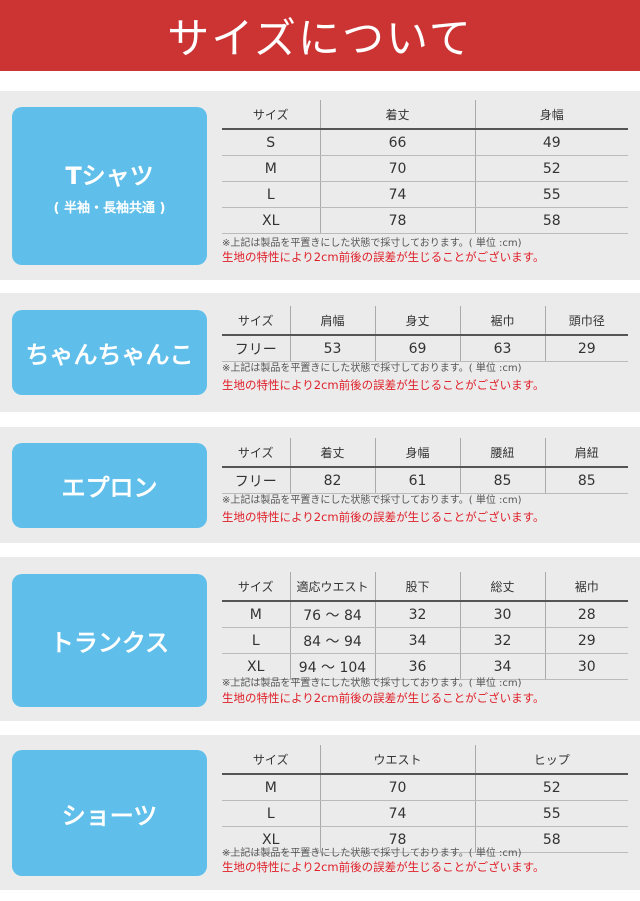 The image size is (640, 901). What do you see at coordinates (109, 208) in the screenshot?
I see `product-subtitle: ( 半袖・長袖共通 )` at bounding box center [109, 208].